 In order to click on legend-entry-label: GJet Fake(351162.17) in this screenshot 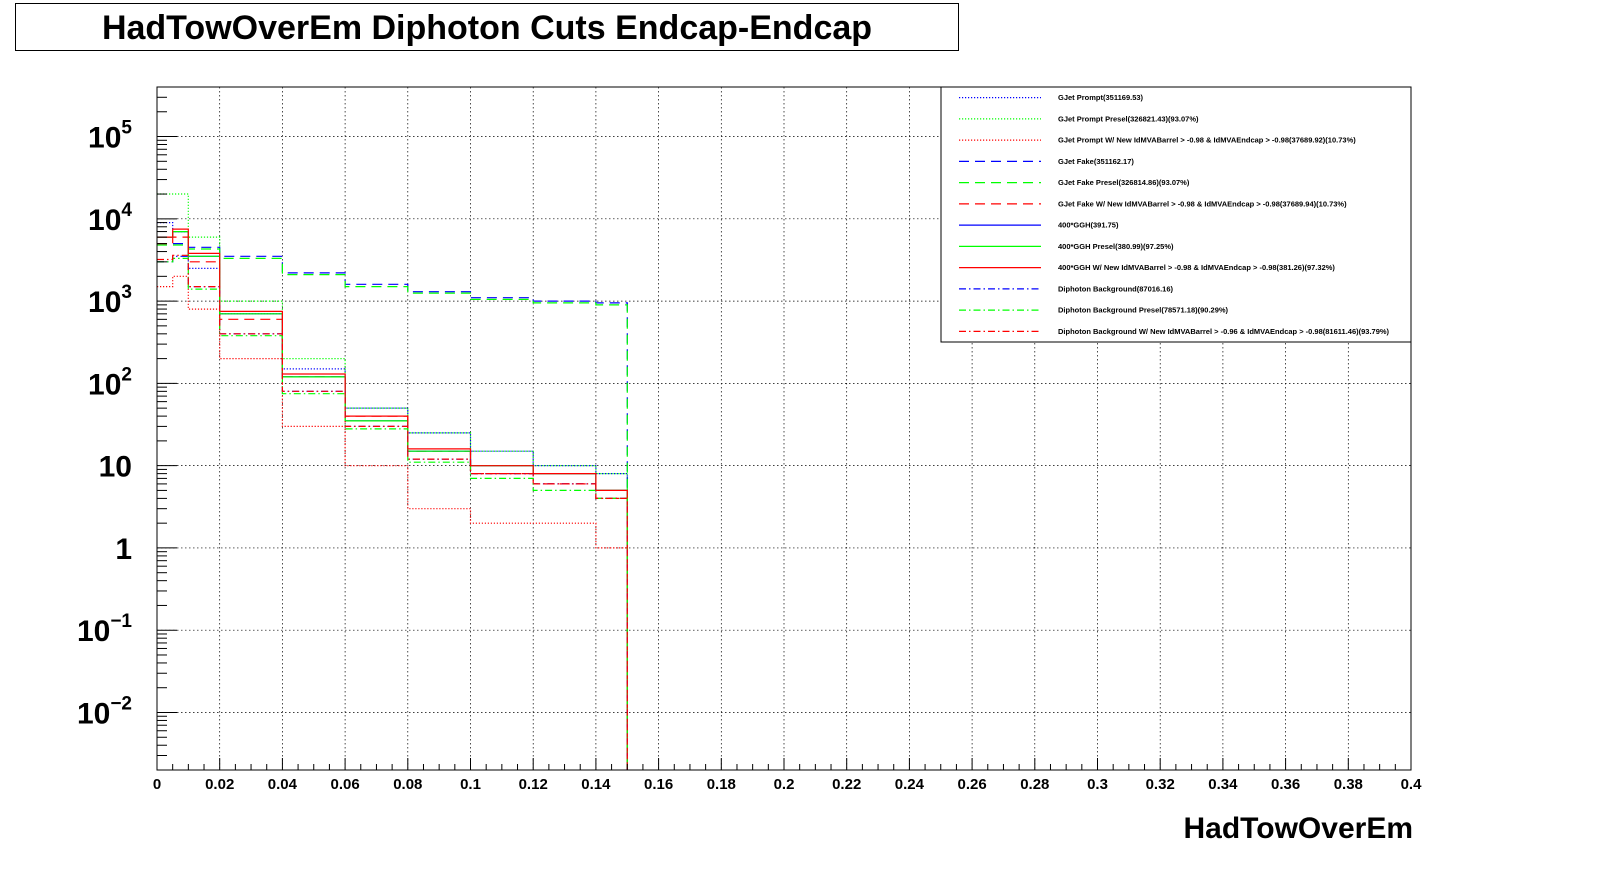, I will do `click(1096, 161)`.